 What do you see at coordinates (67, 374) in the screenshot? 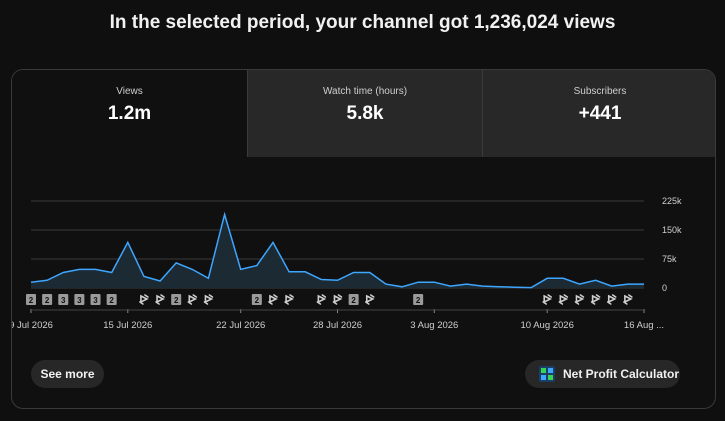
I see `see-more-button: See more` at bounding box center [67, 374].